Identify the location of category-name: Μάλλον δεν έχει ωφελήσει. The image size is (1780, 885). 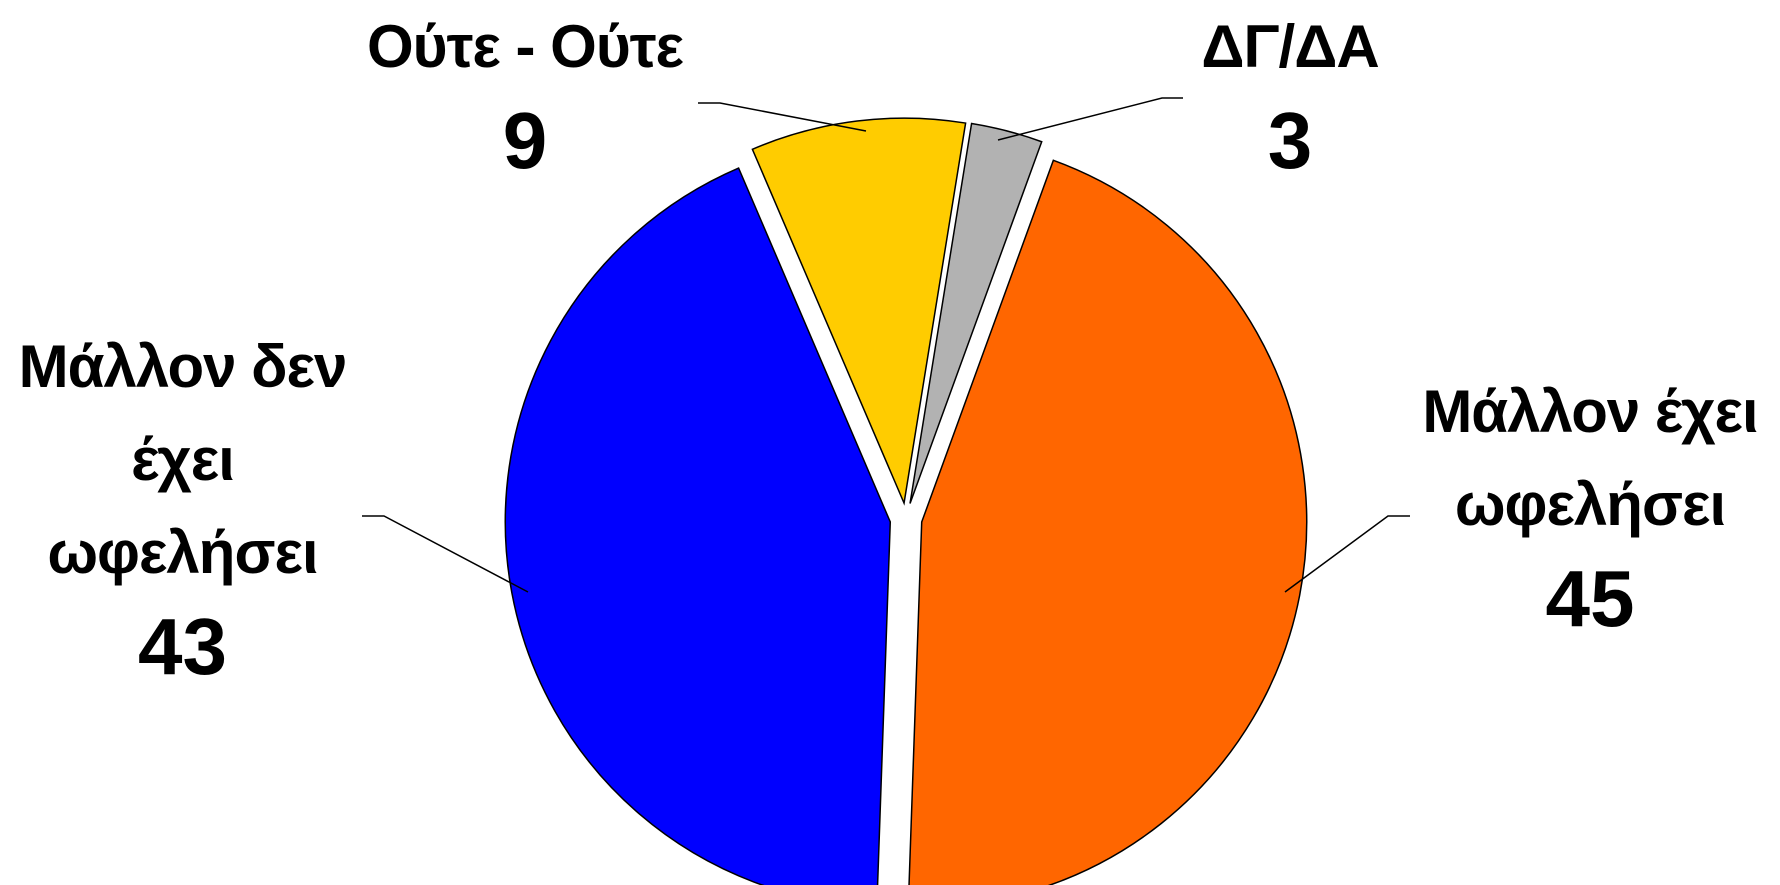
(183, 459).